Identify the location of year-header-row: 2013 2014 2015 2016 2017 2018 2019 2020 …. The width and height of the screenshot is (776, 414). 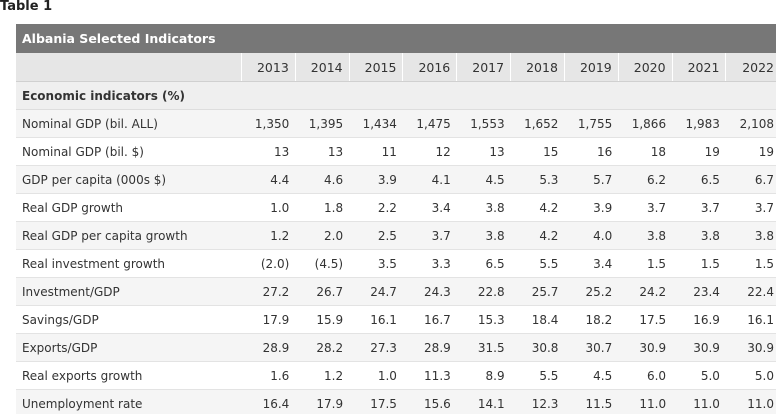
(396, 67).